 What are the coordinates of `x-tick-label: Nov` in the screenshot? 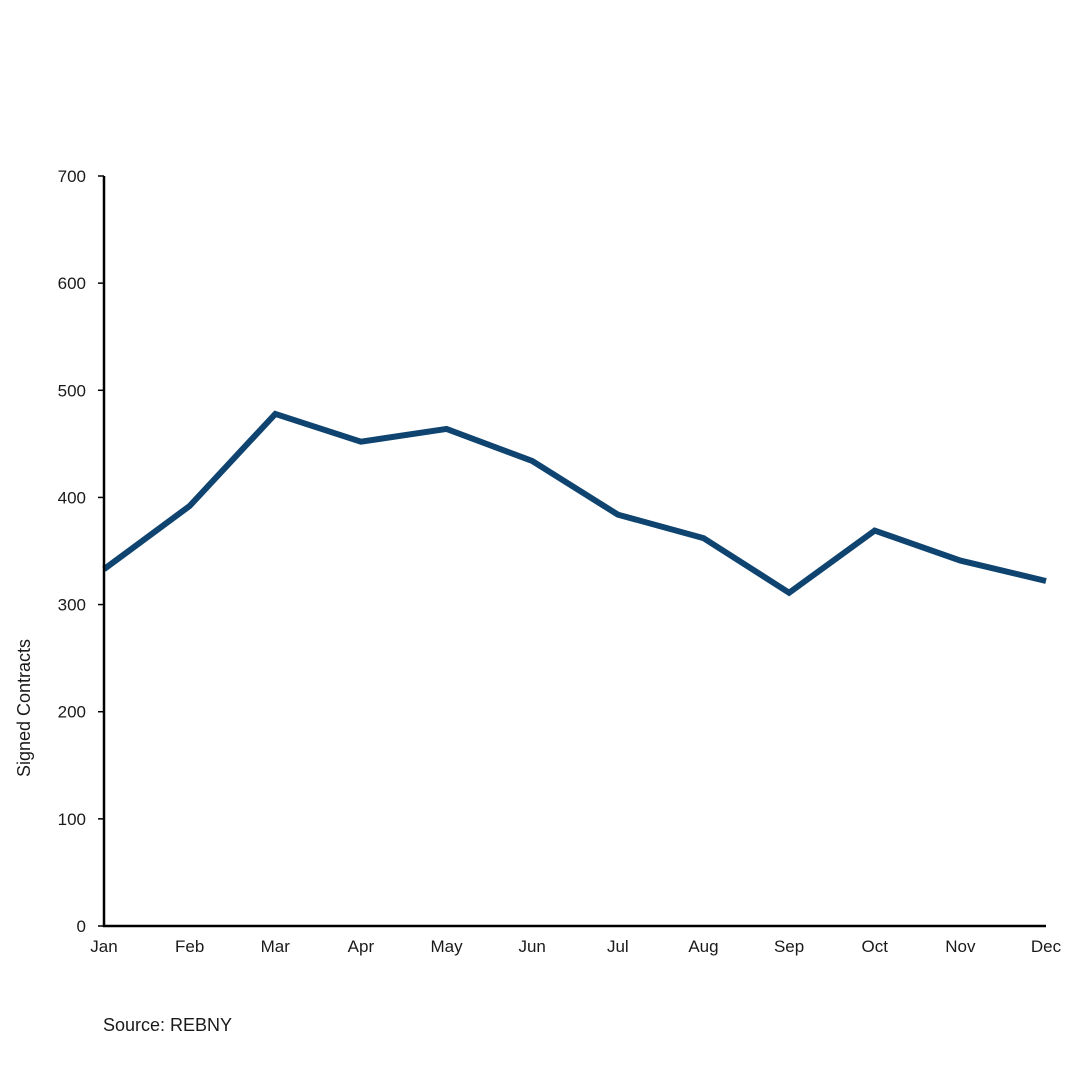 It's located at (960, 946).